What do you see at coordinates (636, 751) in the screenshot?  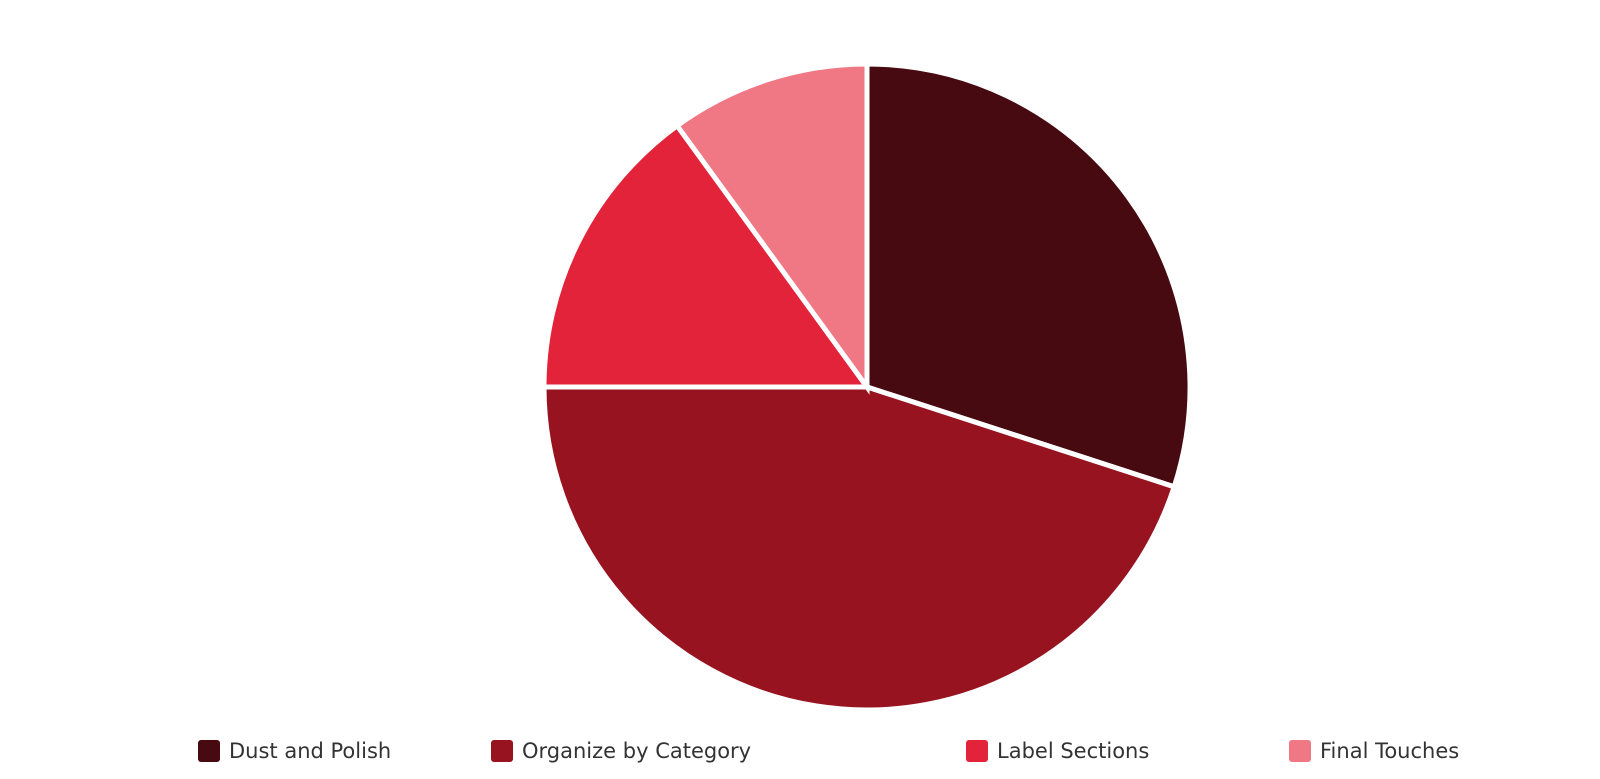 I see `legend-label: Organize by Category` at bounding box center [636, 751].